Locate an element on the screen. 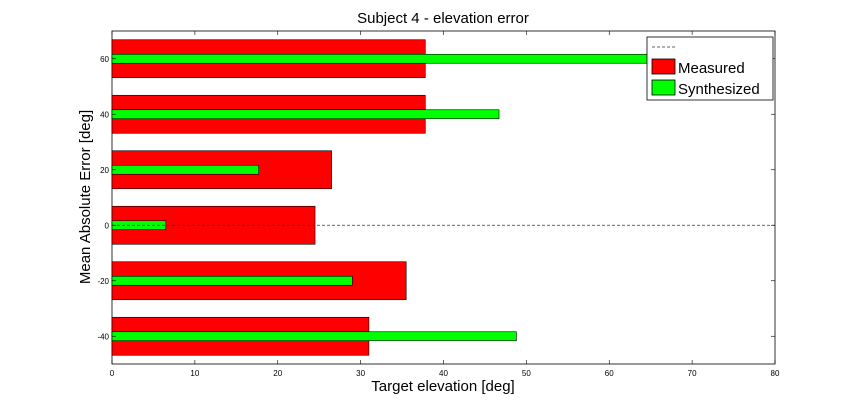 This screenshot has height=416, width=857. x-tick-label: 30 is located at coordinates (360, 373).